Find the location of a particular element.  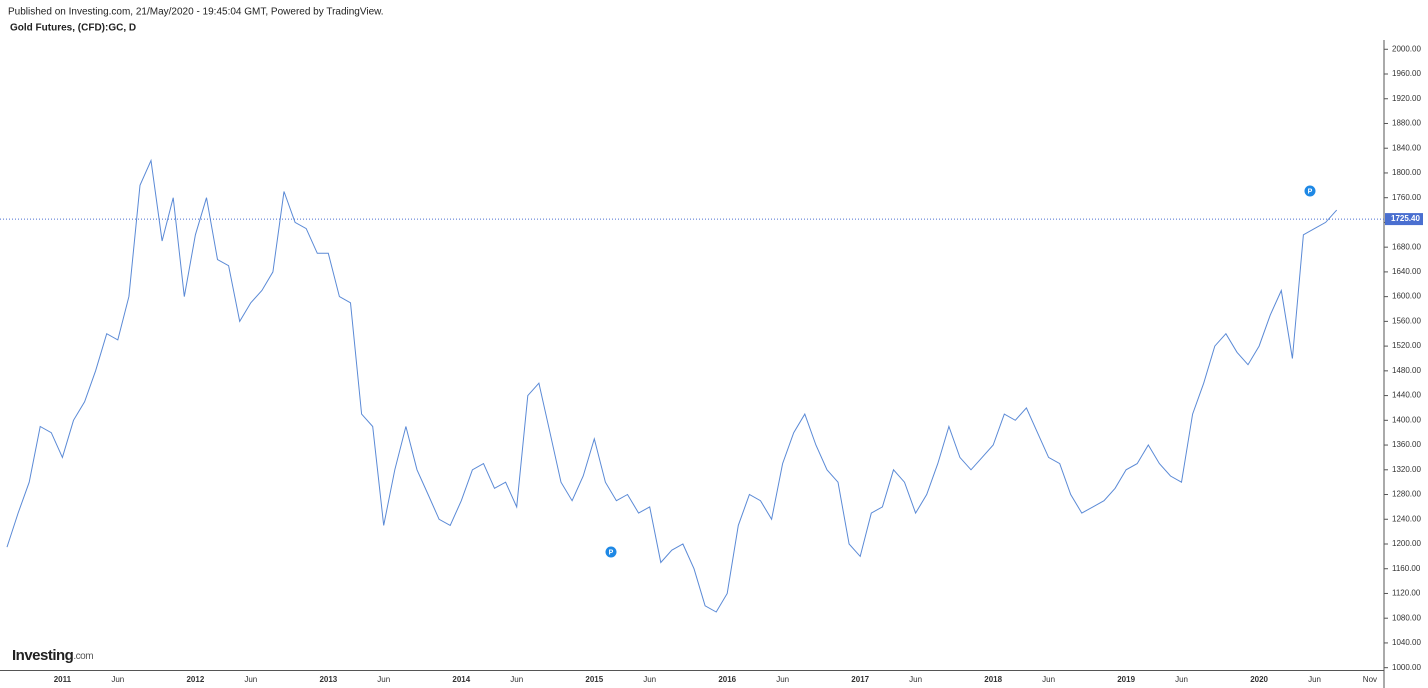

y-tick-label: 1000.00 is located at coordinates (1406, 667).